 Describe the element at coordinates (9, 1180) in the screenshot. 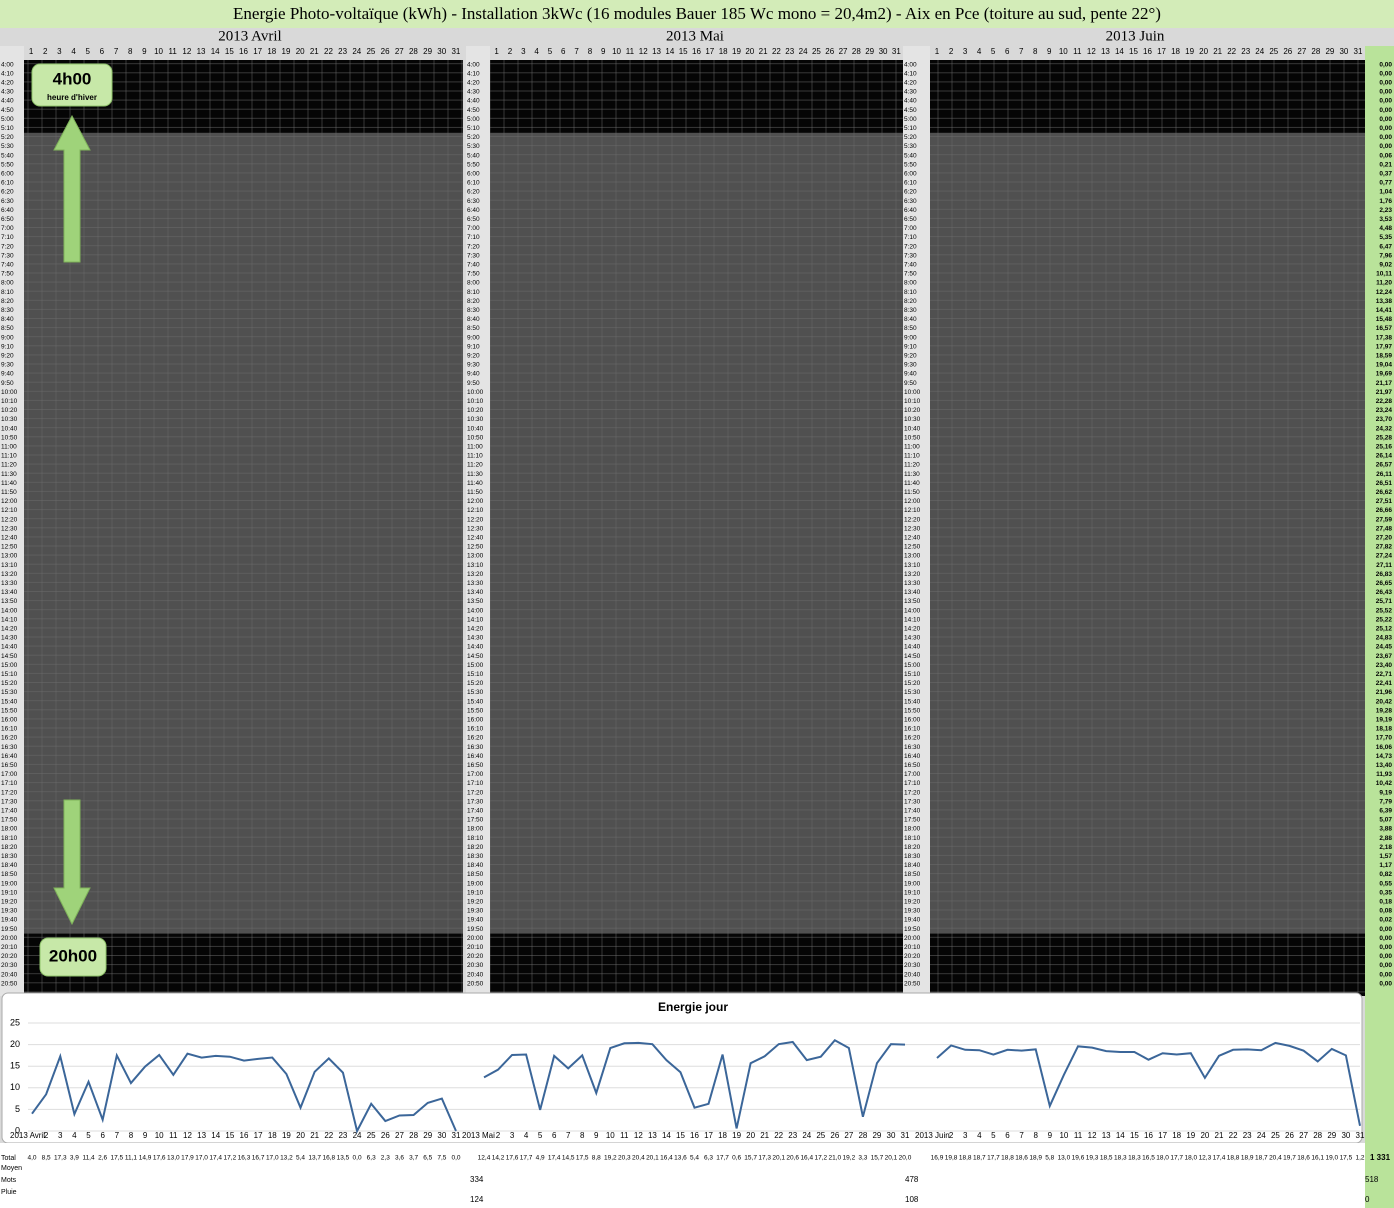

I see `summary-row-label: Mots` at that location.